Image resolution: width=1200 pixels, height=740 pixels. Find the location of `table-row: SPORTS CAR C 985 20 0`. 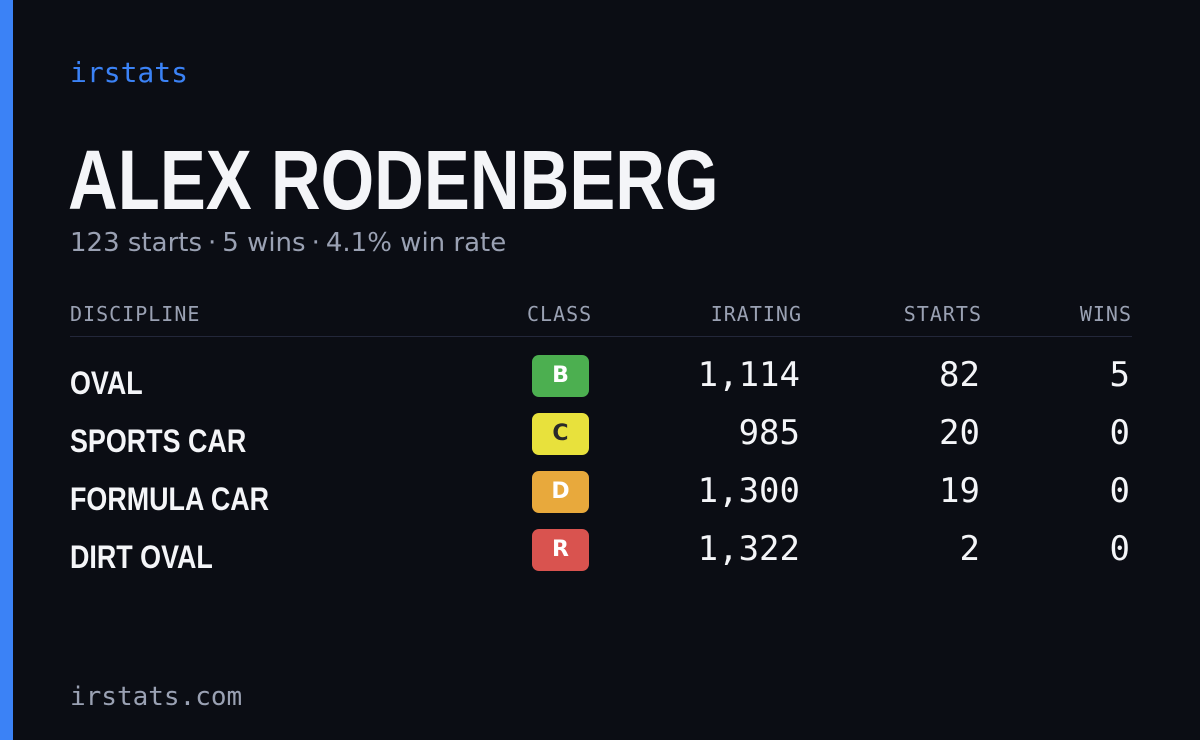

table-row: SPORTS CAR C 985 20 0 is located at coordinates (601, 438).